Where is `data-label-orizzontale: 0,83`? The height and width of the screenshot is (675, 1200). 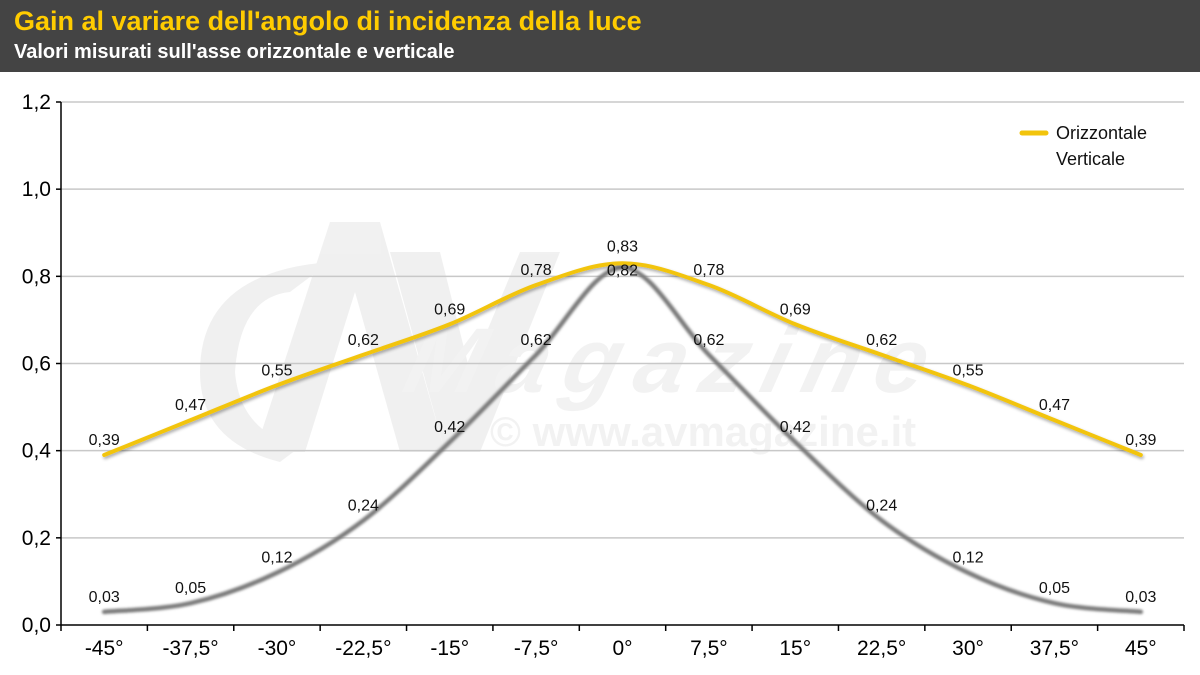 data-label-orizzontale: 0,83 is located at coordinates (622, 246).